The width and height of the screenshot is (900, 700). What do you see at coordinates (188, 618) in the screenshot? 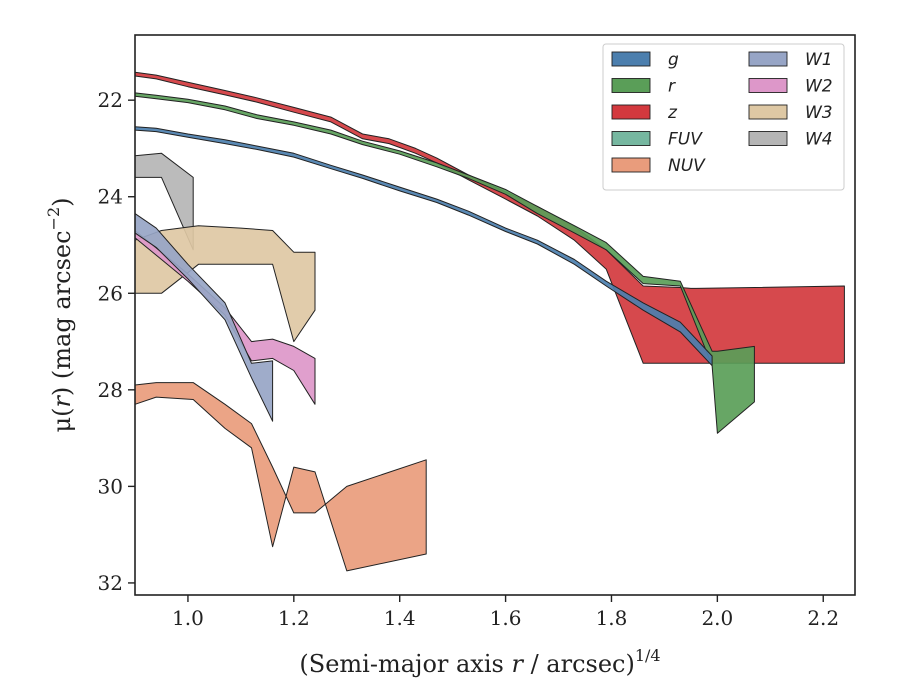
I see `x-tick-label: 1.0` at bounding box center [188, 618].